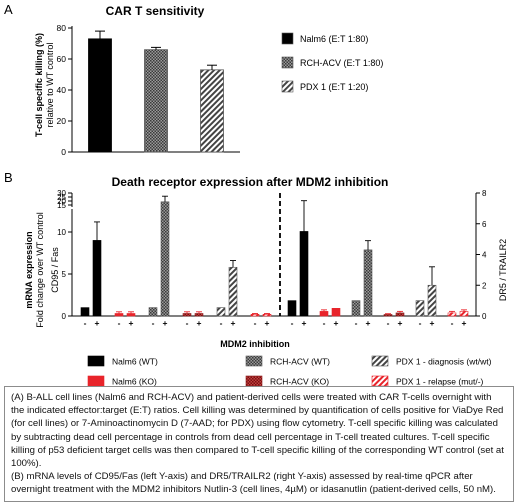 The height and width of the screenshot is (502, 520). What do you see at coordinates (61, 201) in the screenshot?
I see `chart-b-left-ytick-label: 20` at bounding box center [61, 201].